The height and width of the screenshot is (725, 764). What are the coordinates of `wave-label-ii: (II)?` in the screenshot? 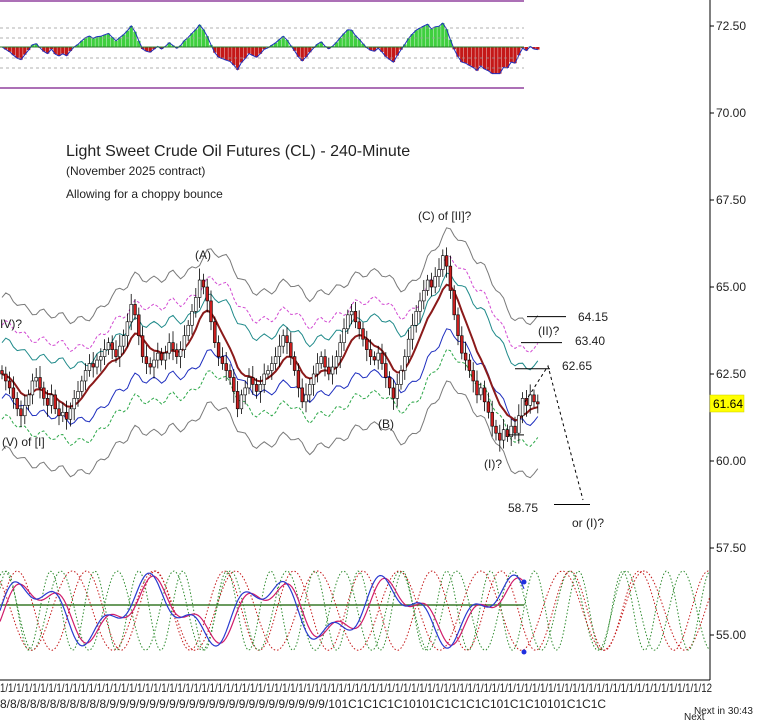 It's located at (549, 331).